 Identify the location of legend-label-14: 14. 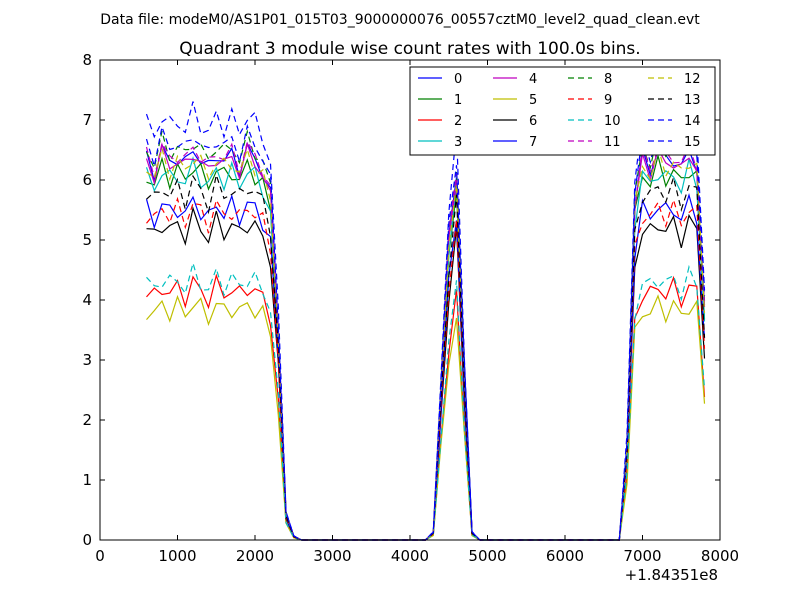
(692, 121).